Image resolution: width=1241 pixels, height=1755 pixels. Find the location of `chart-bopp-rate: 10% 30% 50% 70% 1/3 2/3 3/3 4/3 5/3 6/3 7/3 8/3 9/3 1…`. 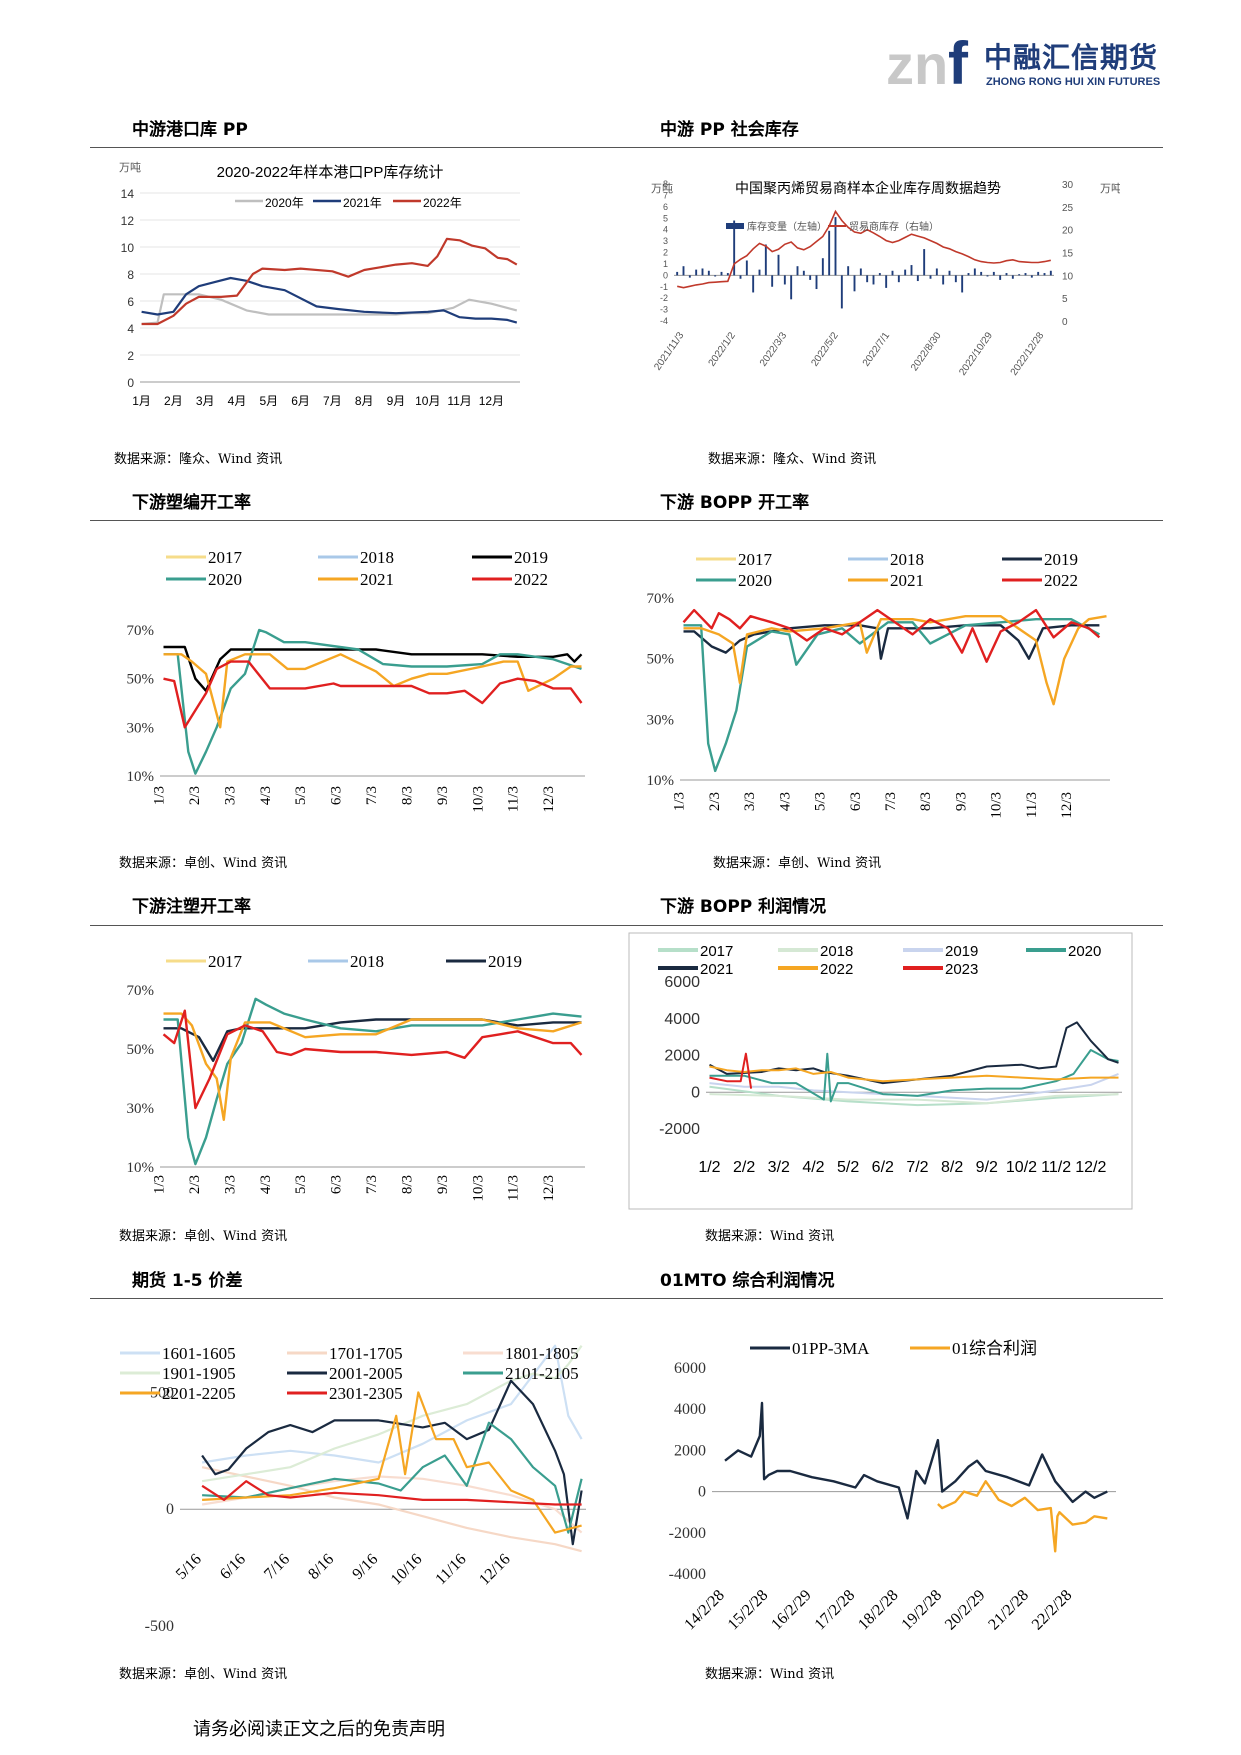

chart-bopp-rate: 10% 30% 50% 70% 1/3 2/3 3/3 4/3 5/3 6/3 7/3 8/3 9/3 1… is located at coordinates (880, 682).